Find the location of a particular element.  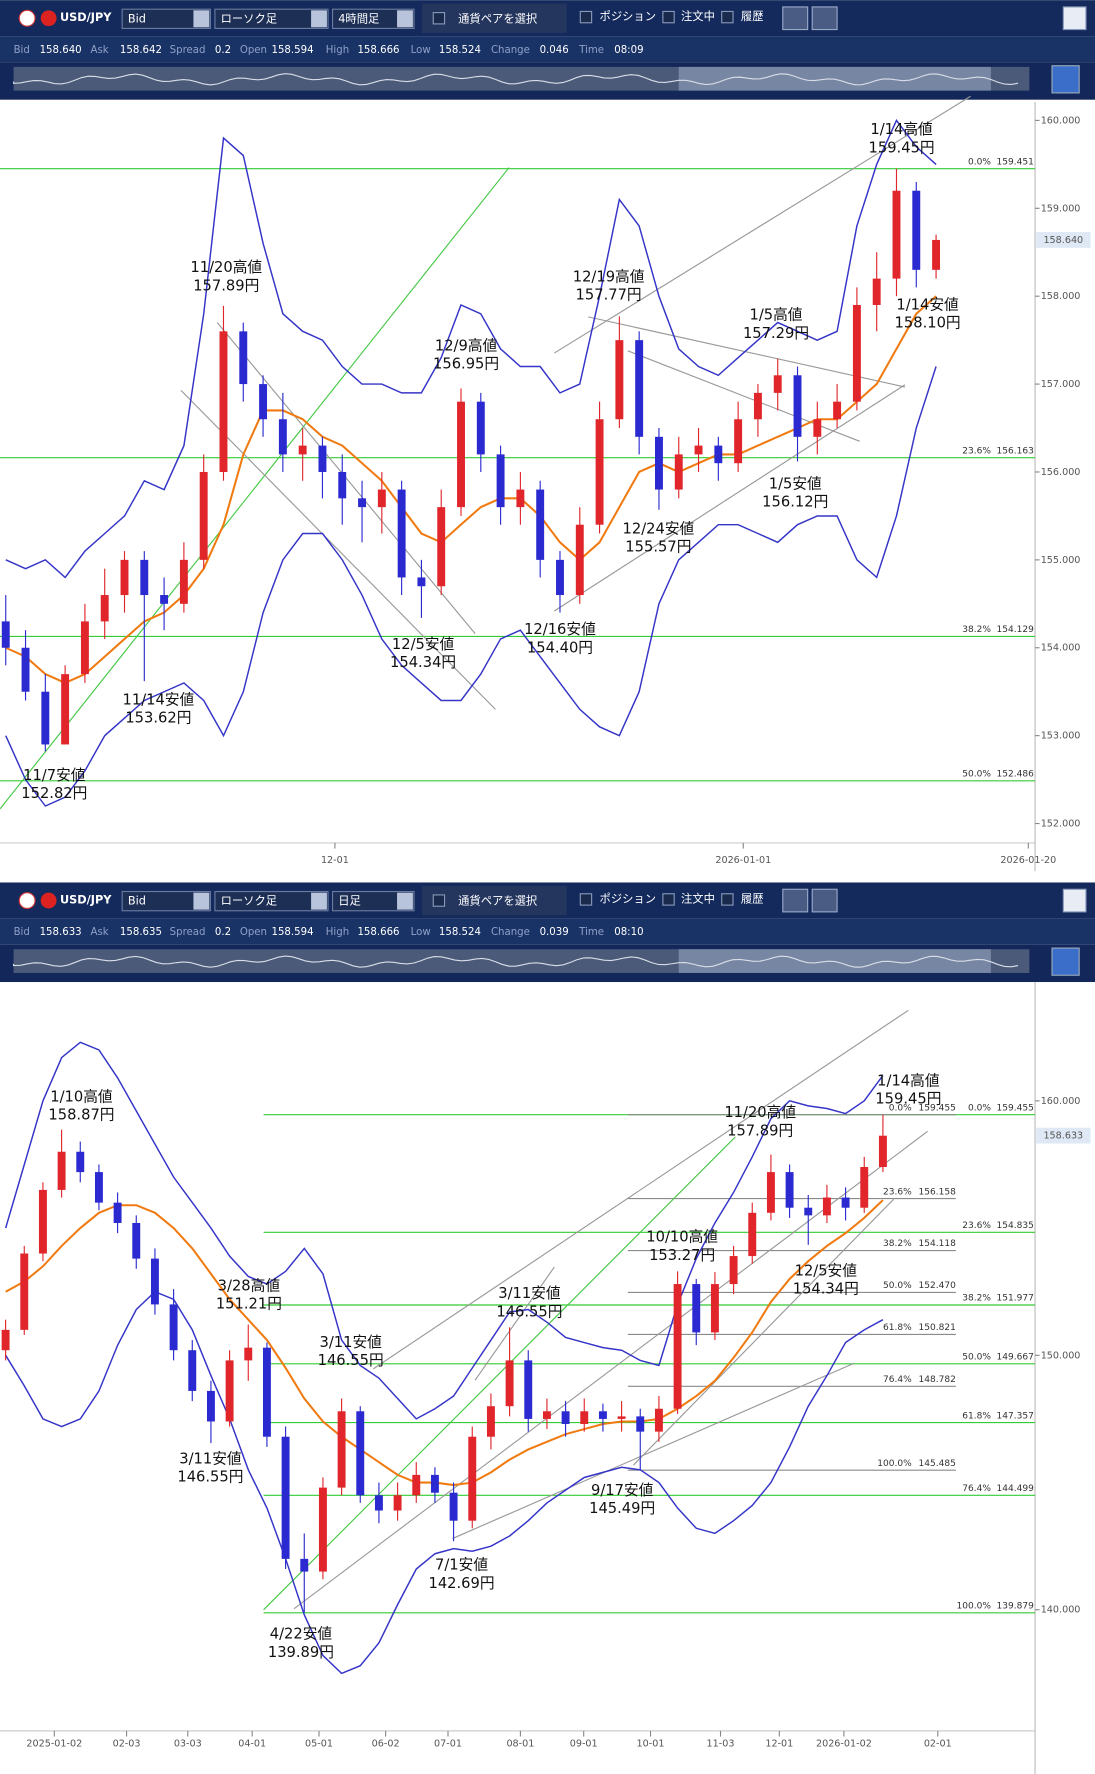

x-tick-label: 10-01 is located at coordinates (651, 1743).